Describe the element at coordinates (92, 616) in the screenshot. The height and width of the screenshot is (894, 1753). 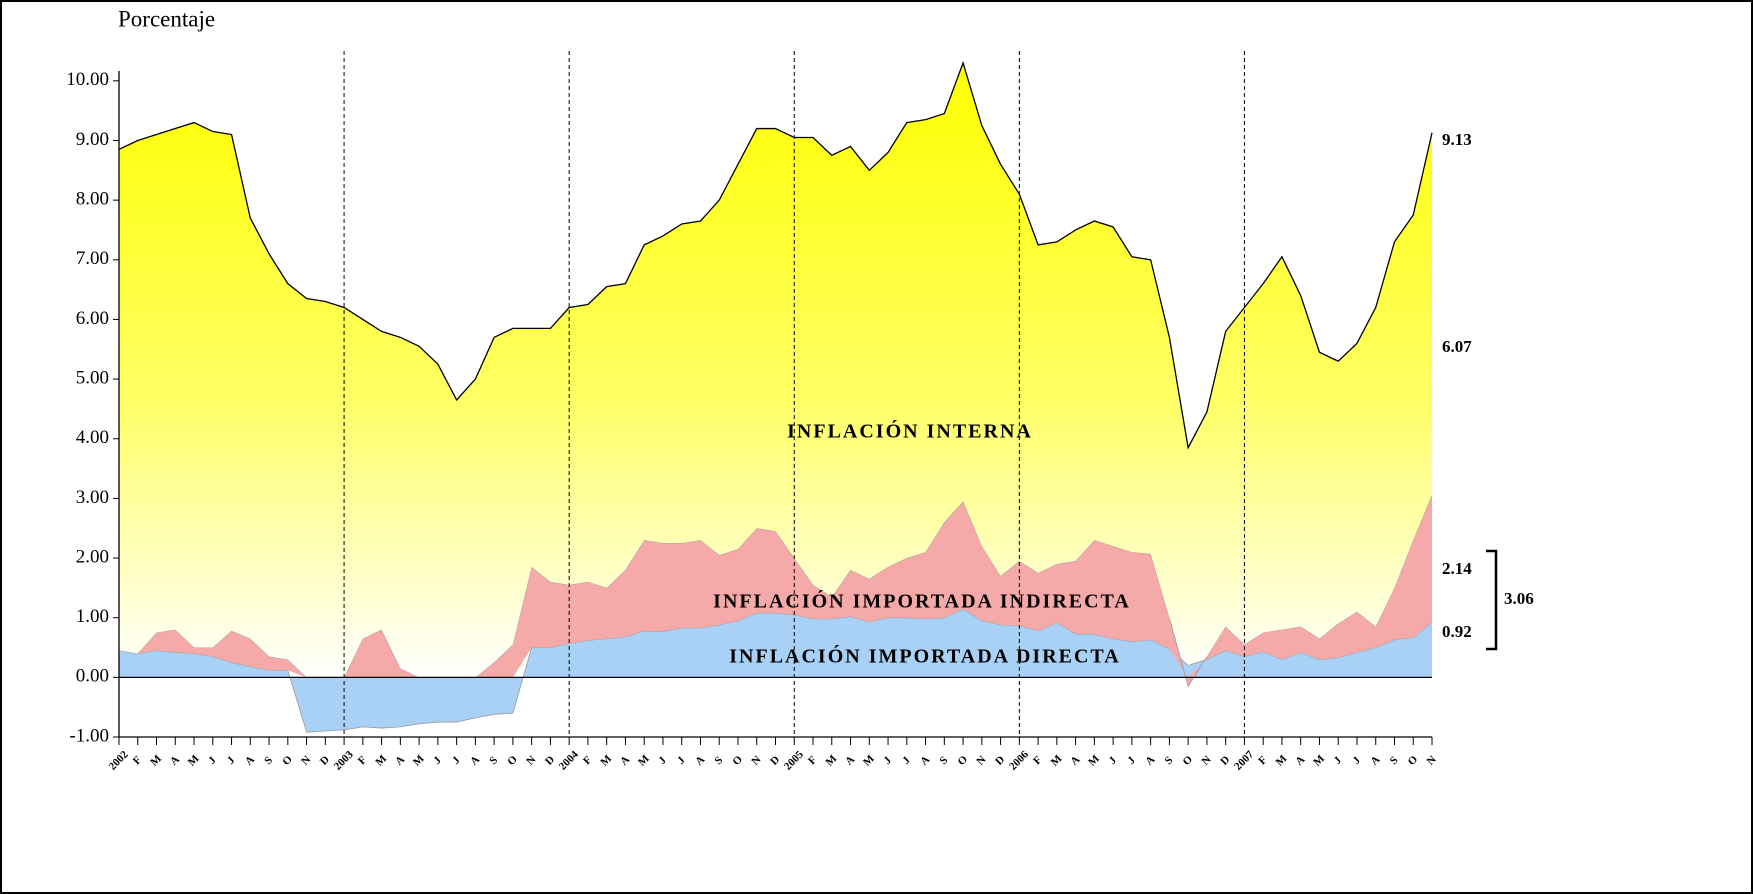
I see `y-tick-label: 1.00` at that location.